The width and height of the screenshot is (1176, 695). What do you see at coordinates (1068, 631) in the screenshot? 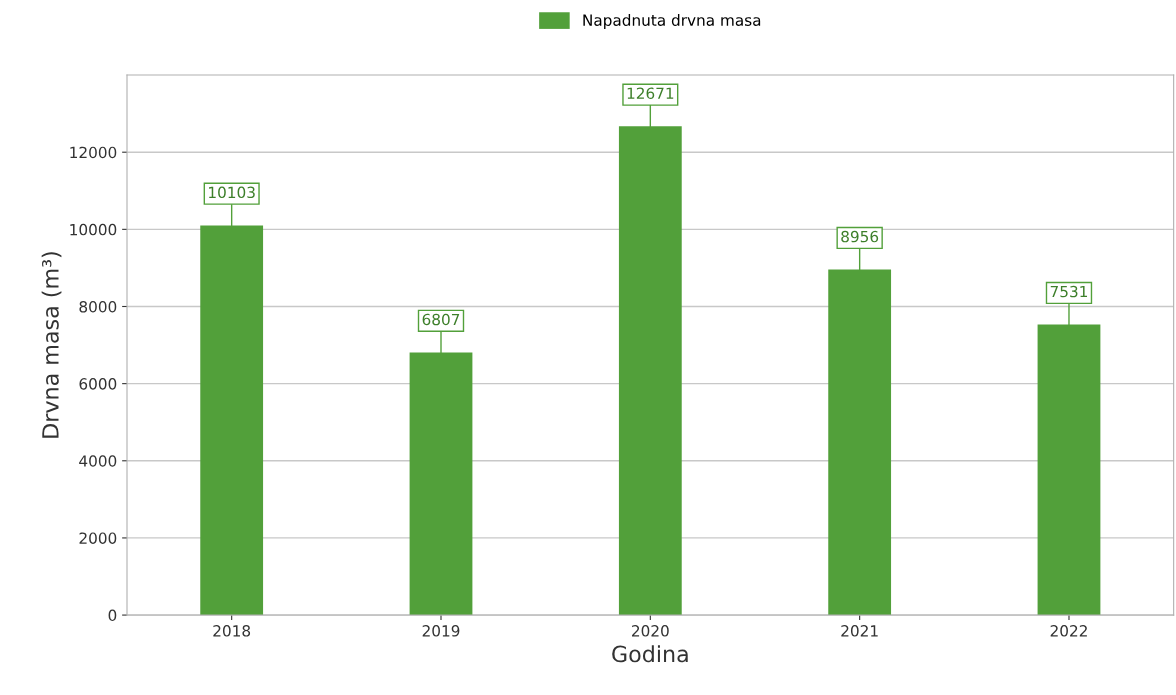
I see `x-tick-label: 2022` at bounding box center [1068, 631].